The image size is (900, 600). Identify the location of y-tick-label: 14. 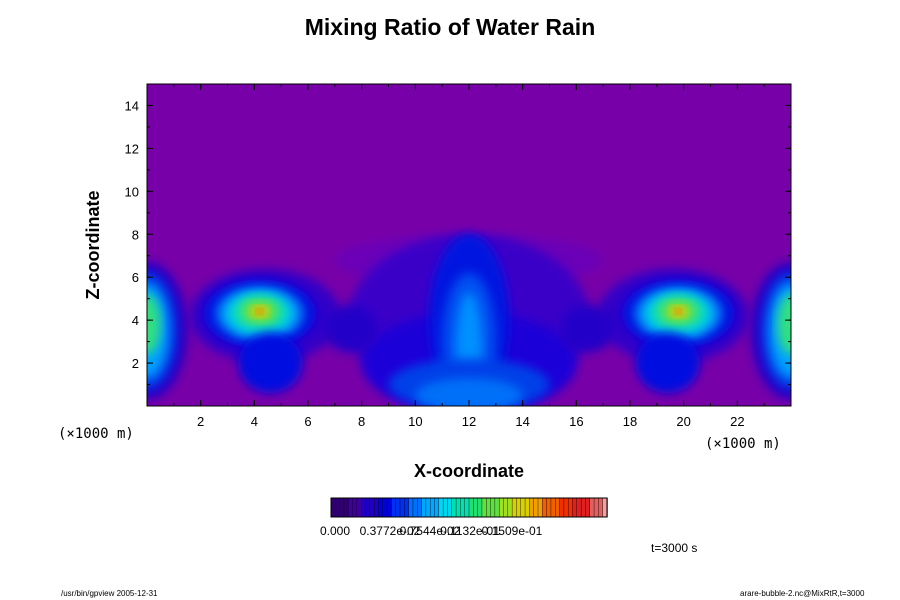
(132, 105).